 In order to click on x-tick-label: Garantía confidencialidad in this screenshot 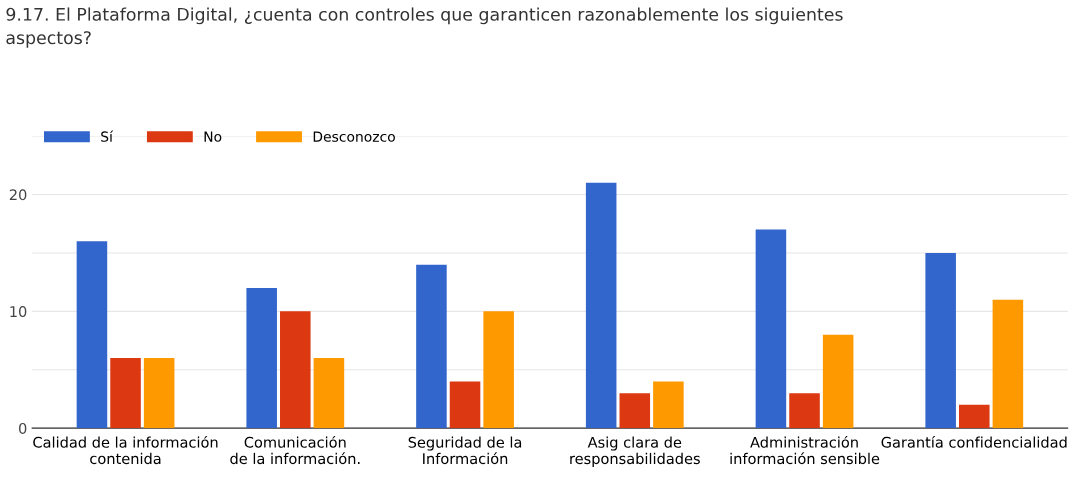, I will do `click(974, 441)`.